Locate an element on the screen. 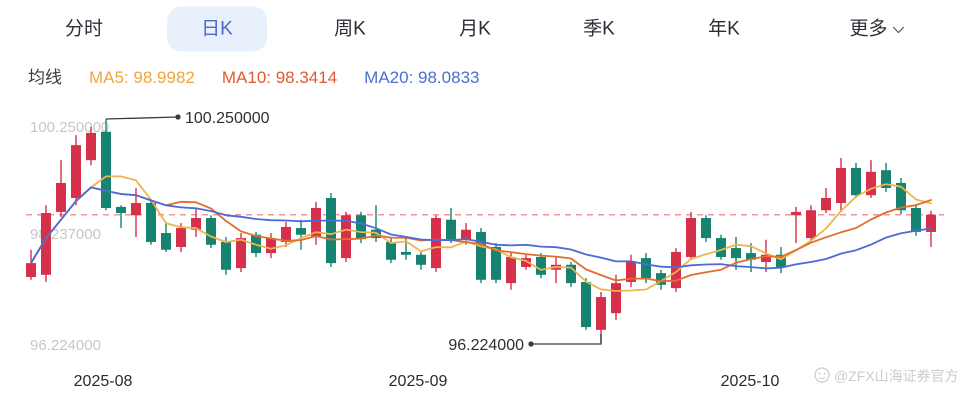 Image resolution: width=976 pixels, height=410 pixels. y-axis-label-low: 96.224000 is located at coordinates (65, 345).